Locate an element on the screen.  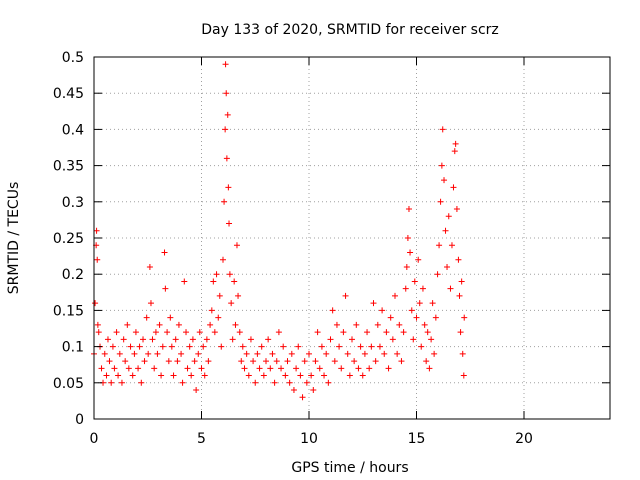
x-tick-label: 20 is located at coordinates (524, 439).